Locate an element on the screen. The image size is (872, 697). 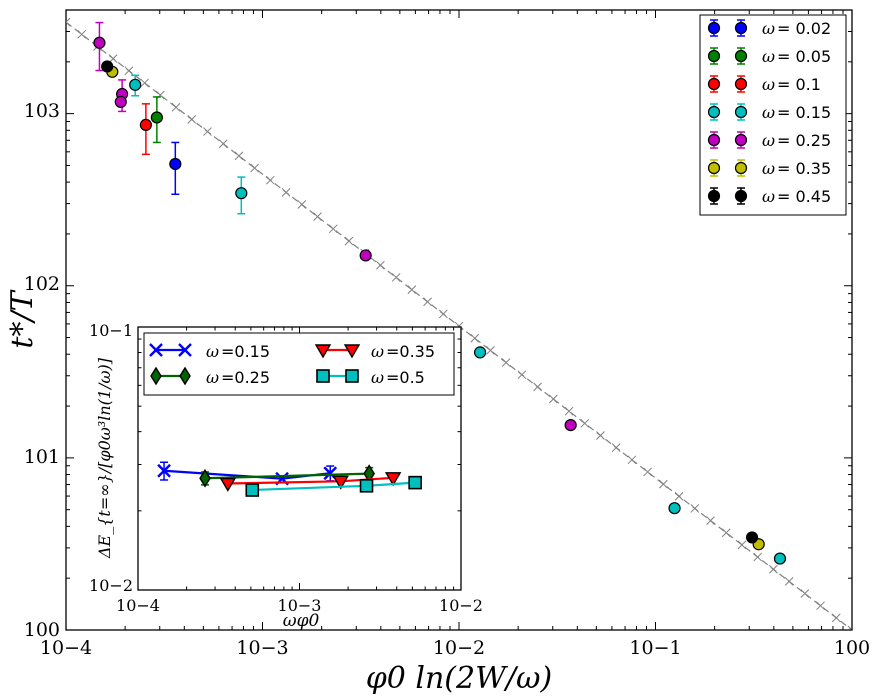
main-legend-markers is located at coordinates (727, 112).